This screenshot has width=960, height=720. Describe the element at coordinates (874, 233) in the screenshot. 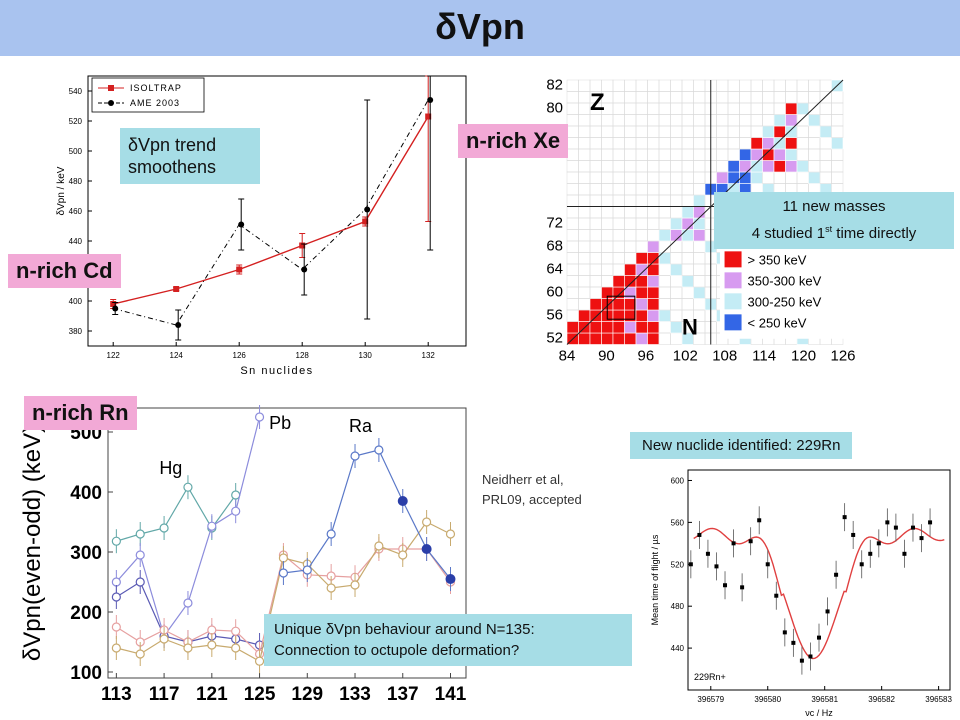

I see `new-masses-line2-post: time directly` at that location.